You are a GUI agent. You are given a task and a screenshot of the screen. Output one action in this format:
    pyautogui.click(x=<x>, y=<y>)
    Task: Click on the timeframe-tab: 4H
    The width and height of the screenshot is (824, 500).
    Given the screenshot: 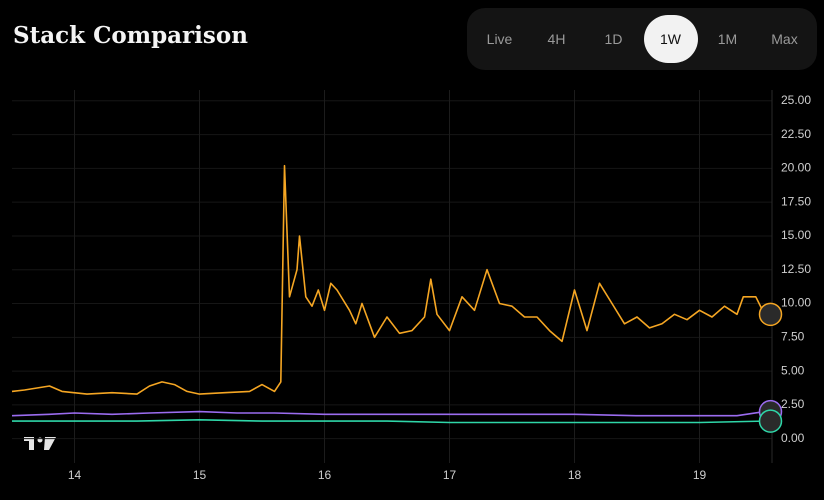 What is the action you would take?
    pyautogui.click(x=556, y=39)
    